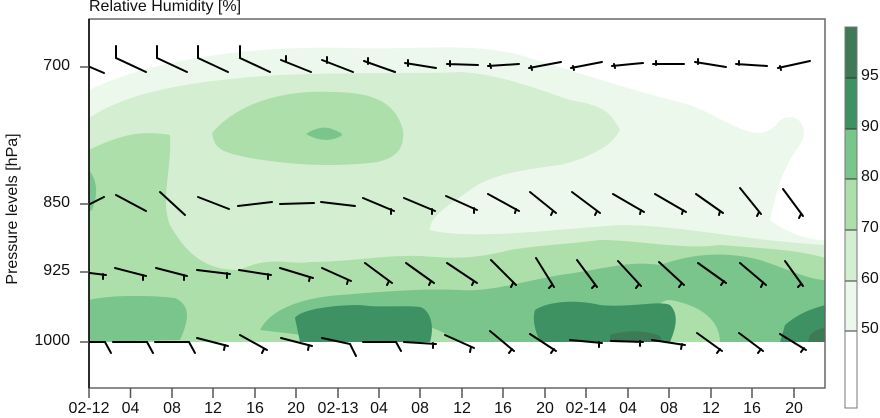  Describe the element at coordinates (89, 408) in the screenshot. I see `x-tick-label: 02-12` at that location.